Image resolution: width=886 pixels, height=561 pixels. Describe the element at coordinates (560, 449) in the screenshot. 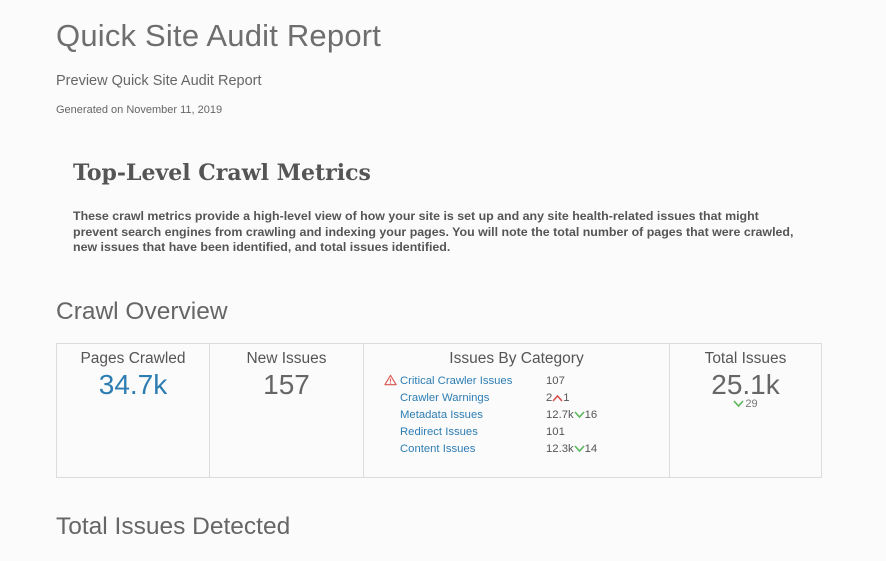

I see `category-count: 12.3k` at that location.